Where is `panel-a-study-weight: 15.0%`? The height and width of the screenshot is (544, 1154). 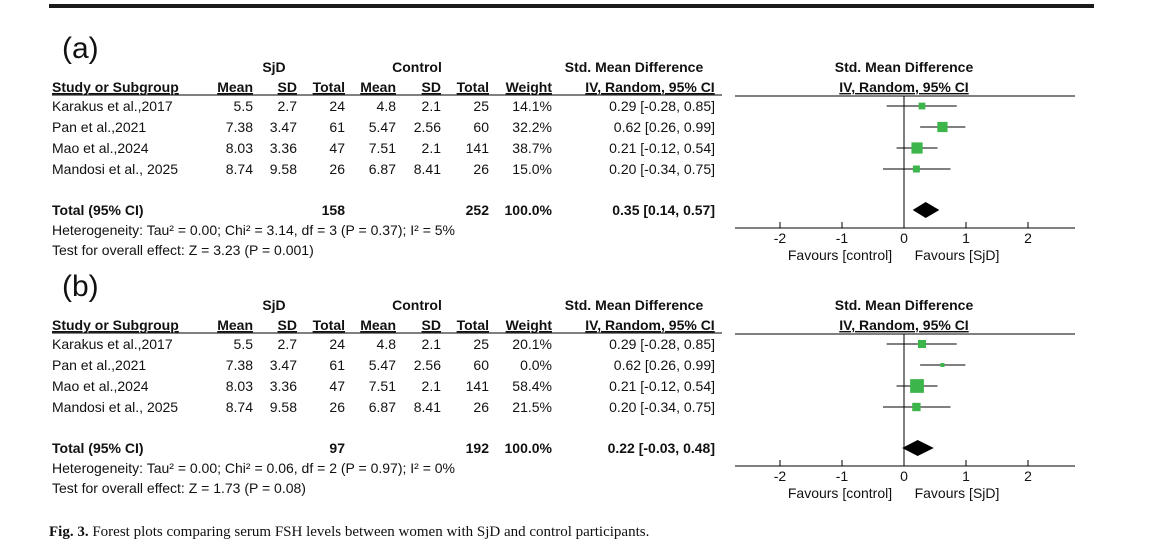 panel-a-study-weight: 15.0% is located at coordinates (532, 169).